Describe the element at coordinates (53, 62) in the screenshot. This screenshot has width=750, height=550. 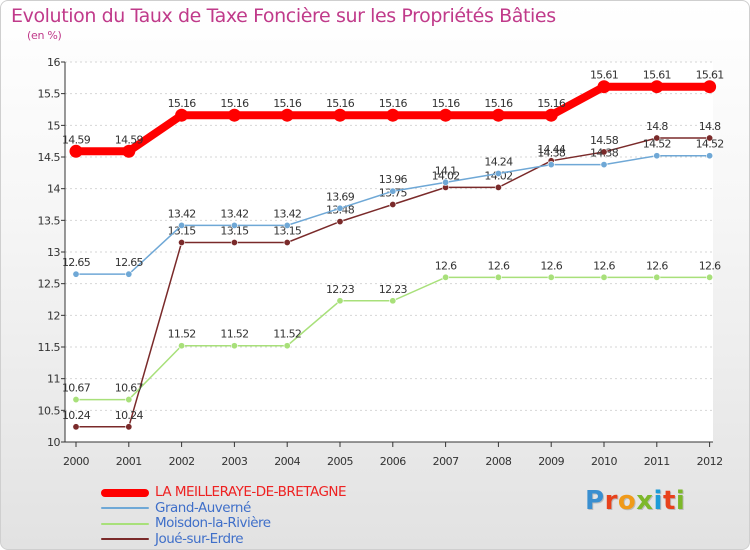
I see `y-tick-label: 16` at that location.